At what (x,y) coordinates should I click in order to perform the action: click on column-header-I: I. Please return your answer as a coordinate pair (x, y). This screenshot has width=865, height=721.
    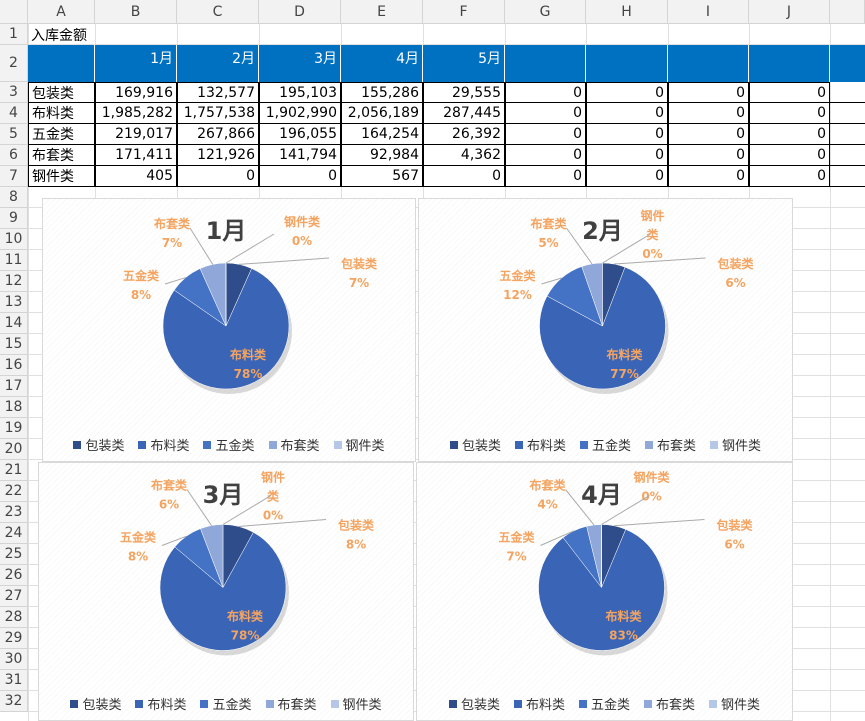
    Looking at the image, I should click on (708, 12).